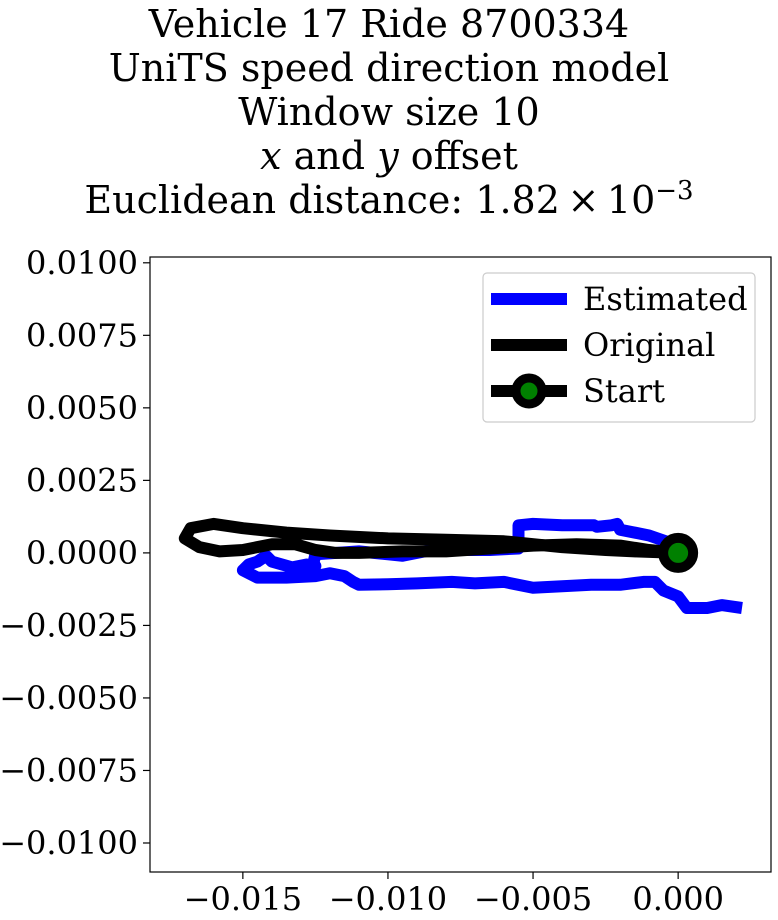 This screenshot has height=920, width=778. I want to click on title-line-3: Window size 10, so click(389, 112).